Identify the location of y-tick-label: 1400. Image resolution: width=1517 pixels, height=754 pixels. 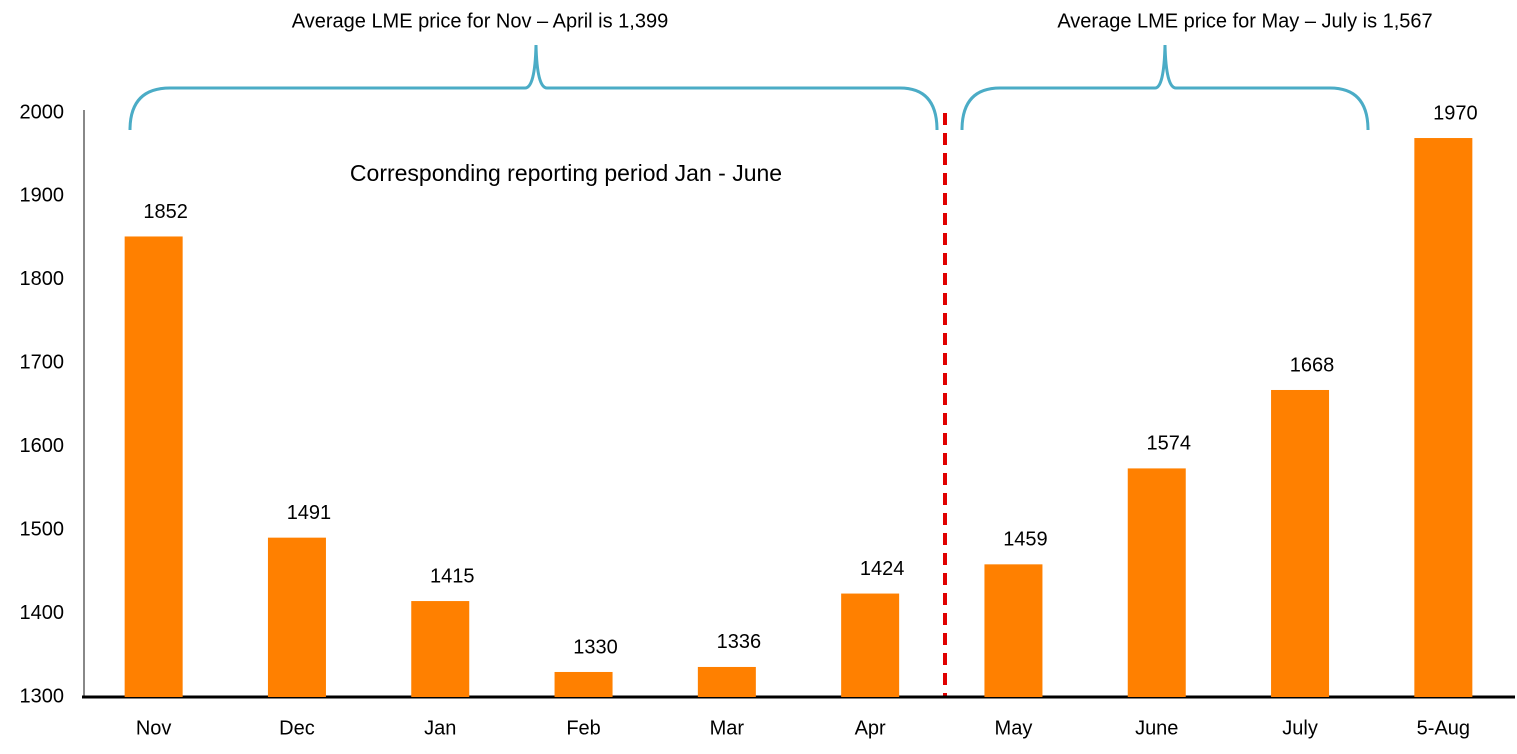
(42, 613).